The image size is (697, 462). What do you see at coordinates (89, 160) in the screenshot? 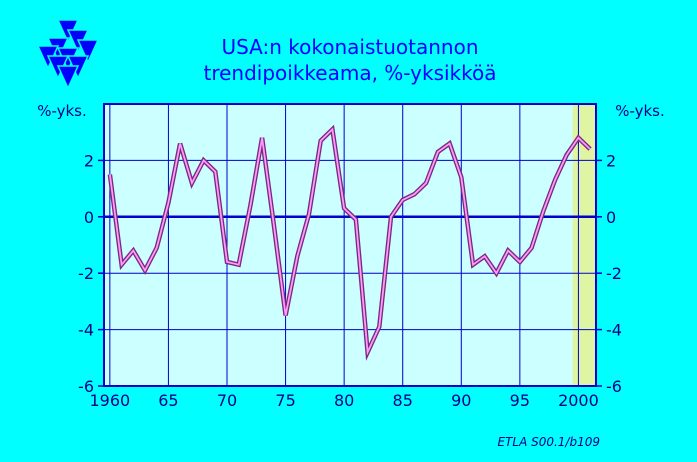
I see `y-tick-label-left: 2` at bounding box center [89, 160].